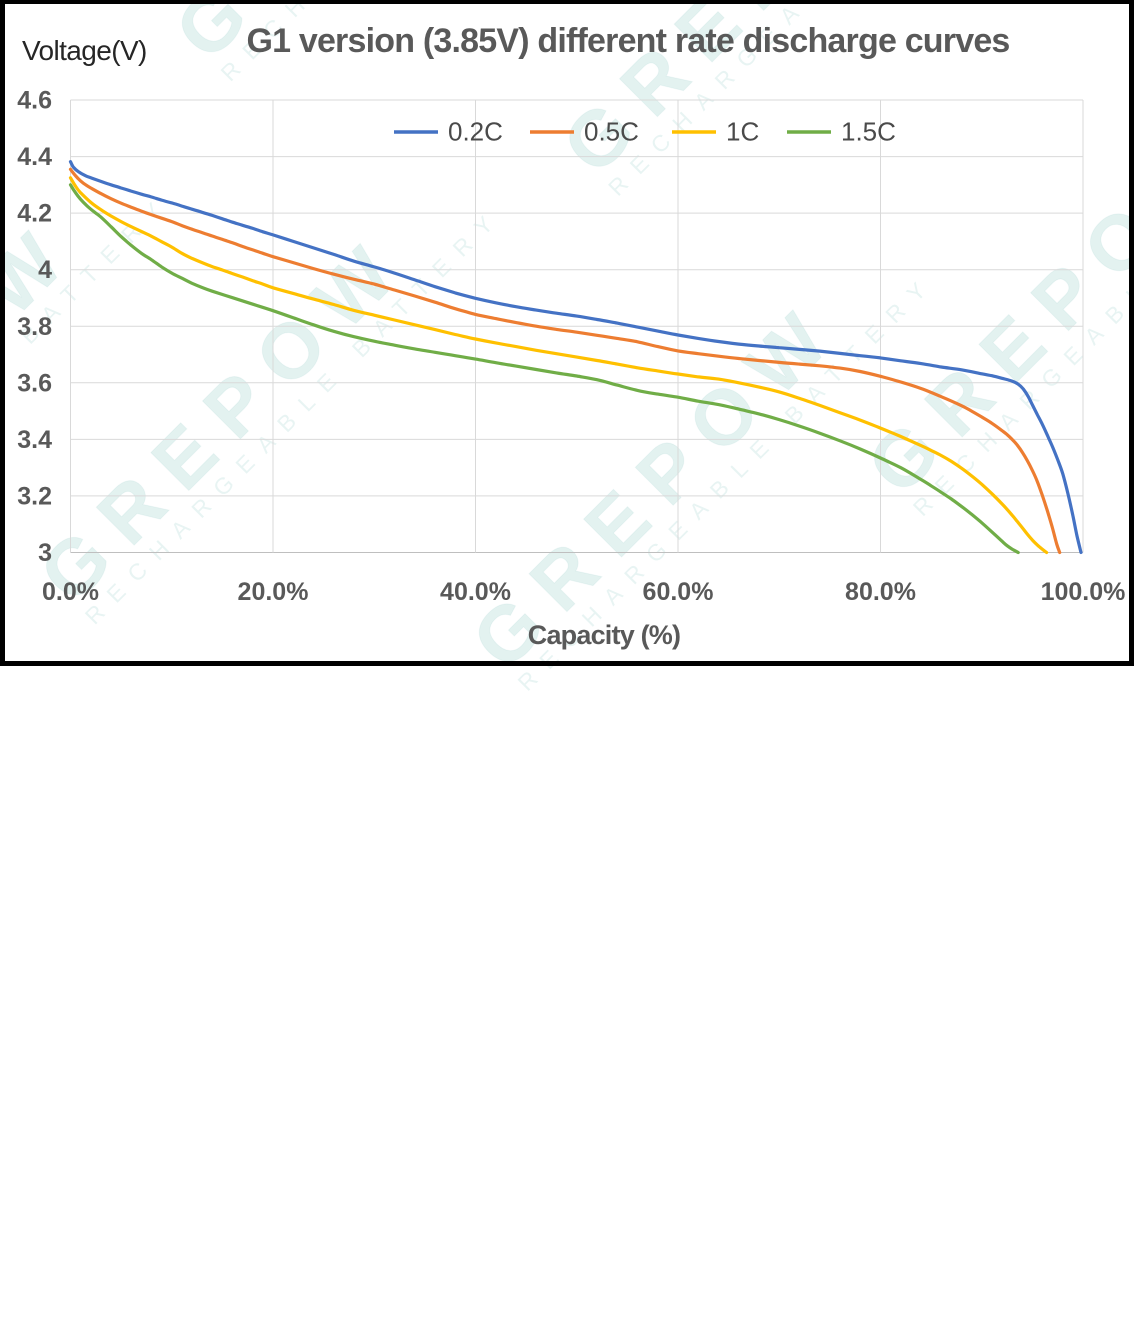  What do you see at coordinates (34, 327) in the screenshot?
I see `svg-text: 3.8` at bounding box center [34, 327].